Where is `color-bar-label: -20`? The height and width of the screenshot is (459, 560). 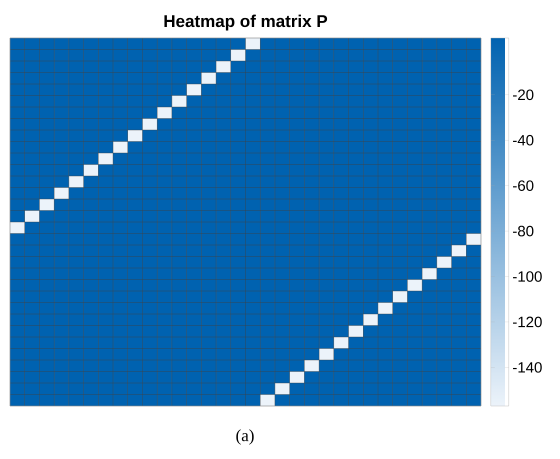 color-bar-label: -20 is located at coordinates (523, 94).